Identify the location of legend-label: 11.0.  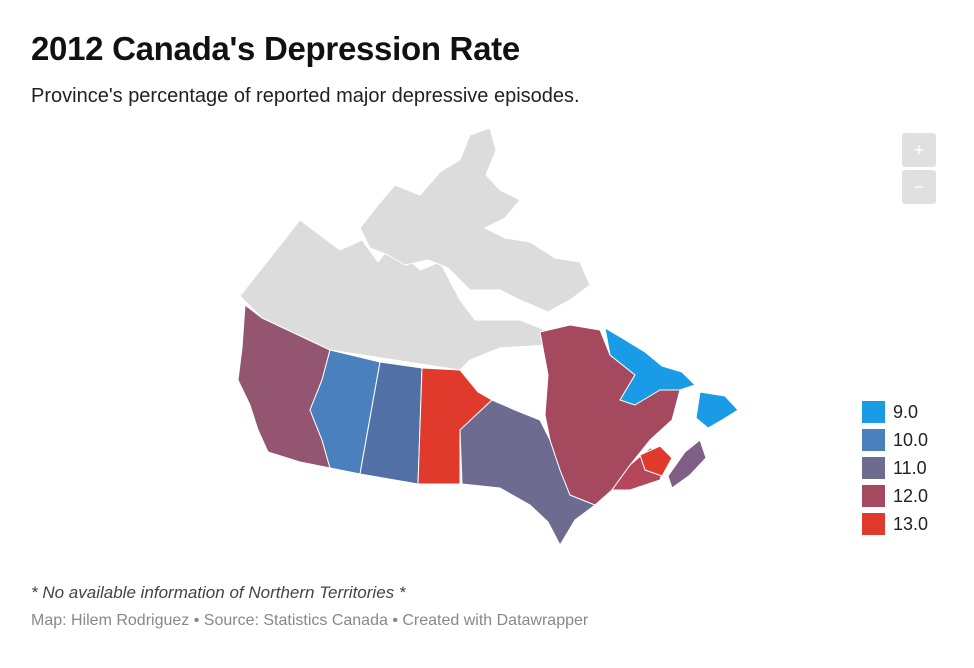
(910, 467).